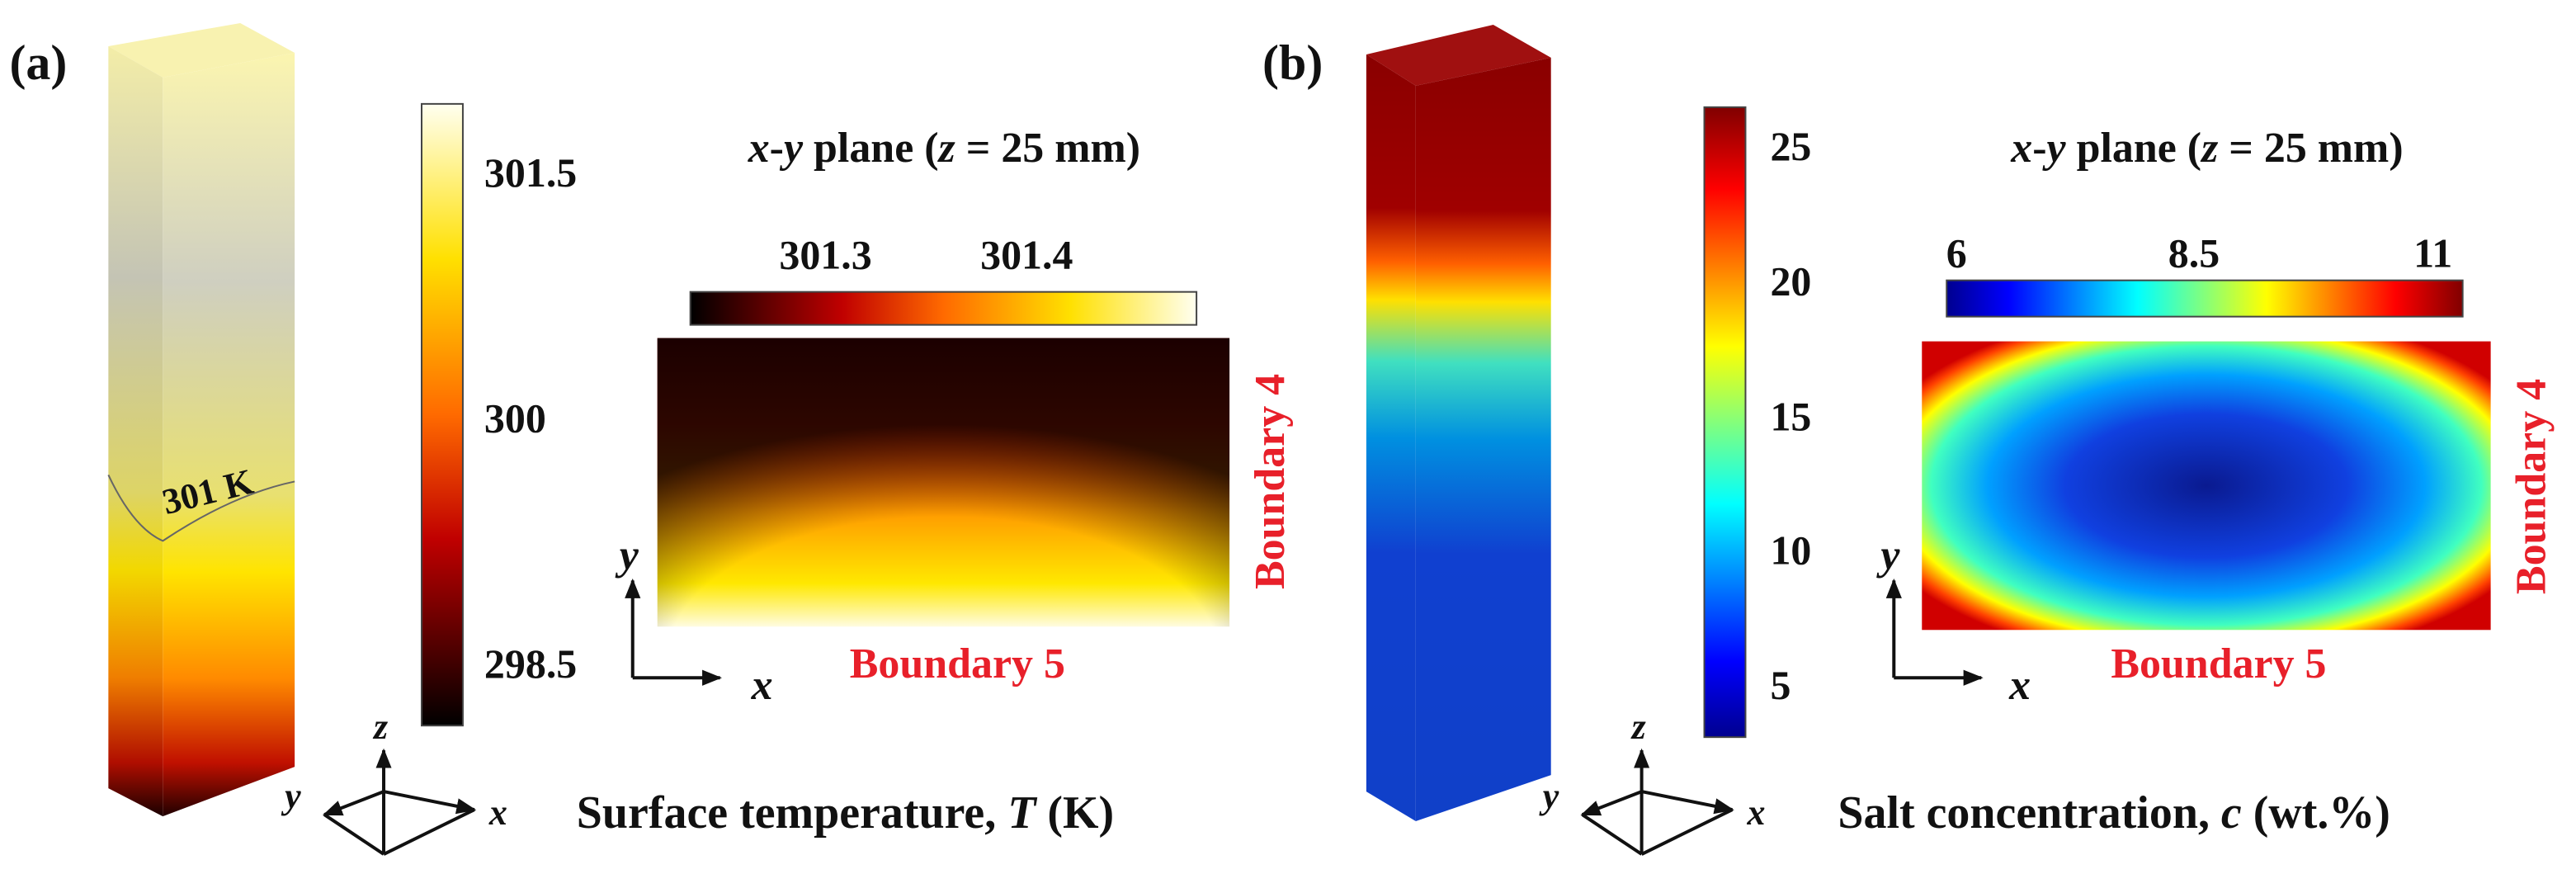  Describe the element at coordinates (1790, 281) in the screenshot. I see `colorbar-tick: 20` at that location.